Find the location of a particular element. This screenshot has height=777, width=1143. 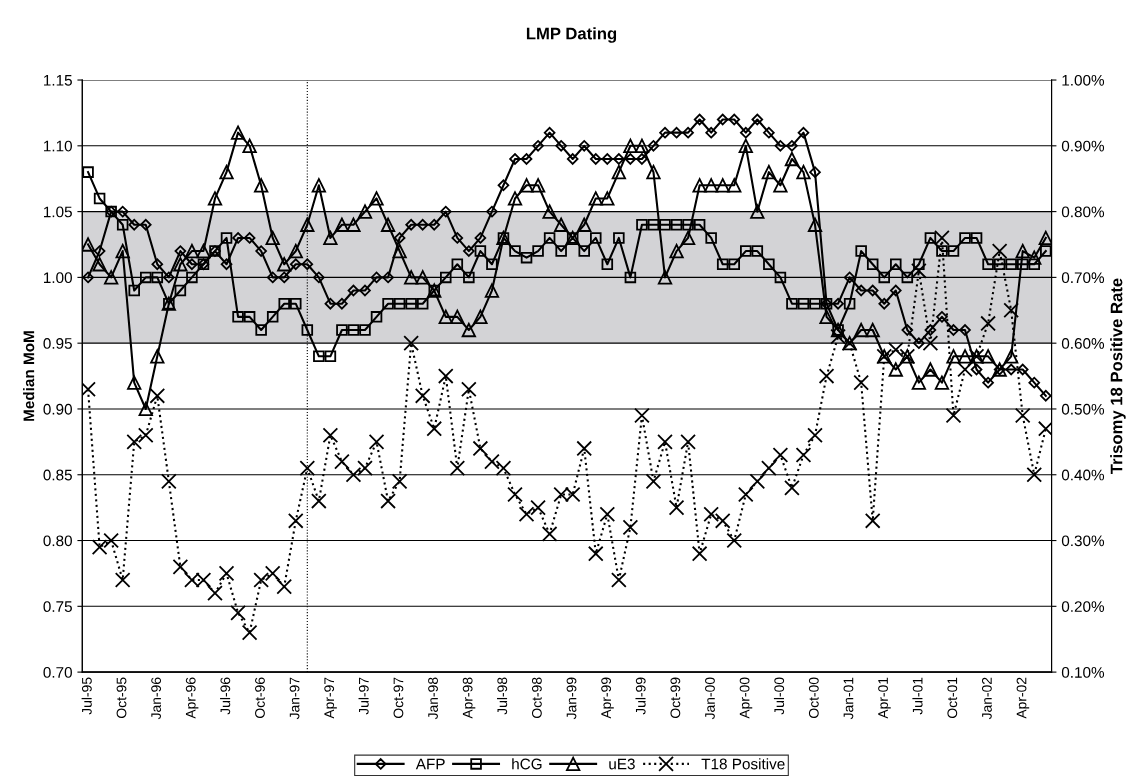

y-tick-label: 0.95 is located at coordinates (57, 343).